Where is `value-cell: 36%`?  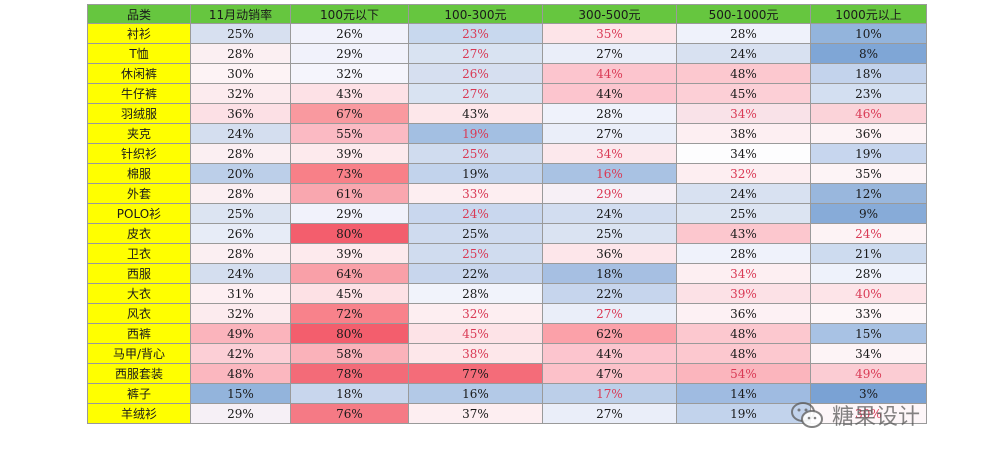 value-cell: 36% is located at coordinates (868, 133).